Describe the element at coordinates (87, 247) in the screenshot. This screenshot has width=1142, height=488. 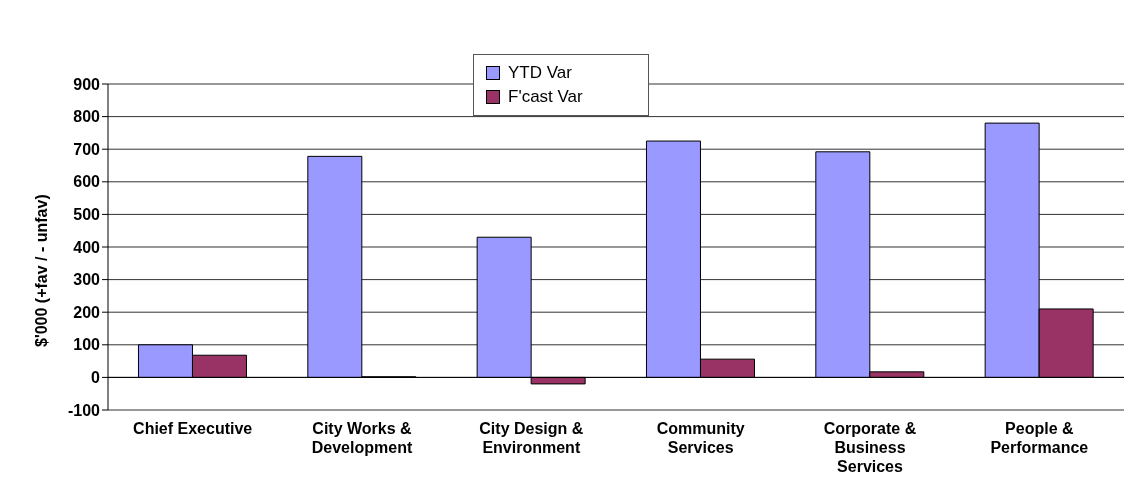
I see `y-tick-label: 400` at that location.